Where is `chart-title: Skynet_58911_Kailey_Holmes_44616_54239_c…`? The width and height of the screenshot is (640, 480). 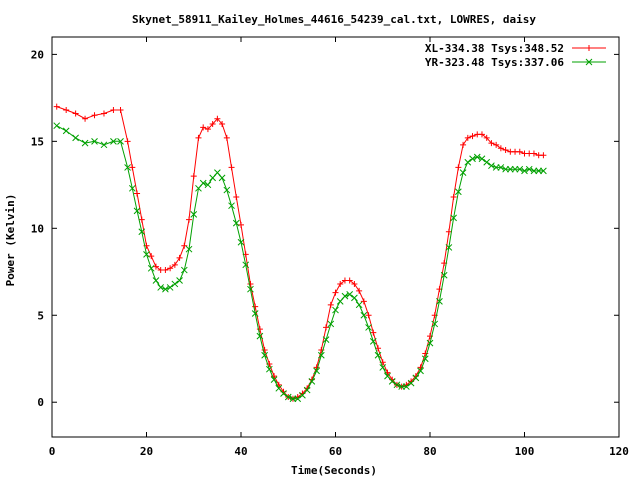 chart-title: Skynet_58911_Kailey_Holmes_44616_54239_c… is located at coordinates (334, 19).